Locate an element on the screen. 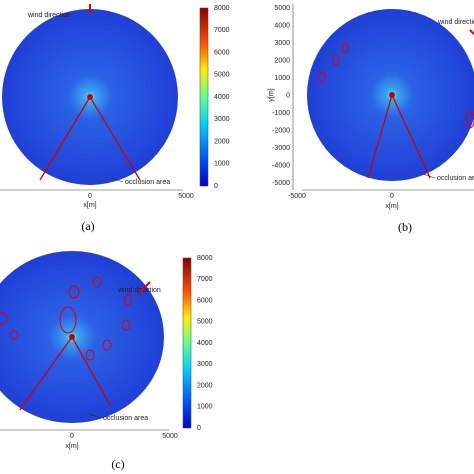  y-tick-label: 0 is located at coordinates (288, 95).